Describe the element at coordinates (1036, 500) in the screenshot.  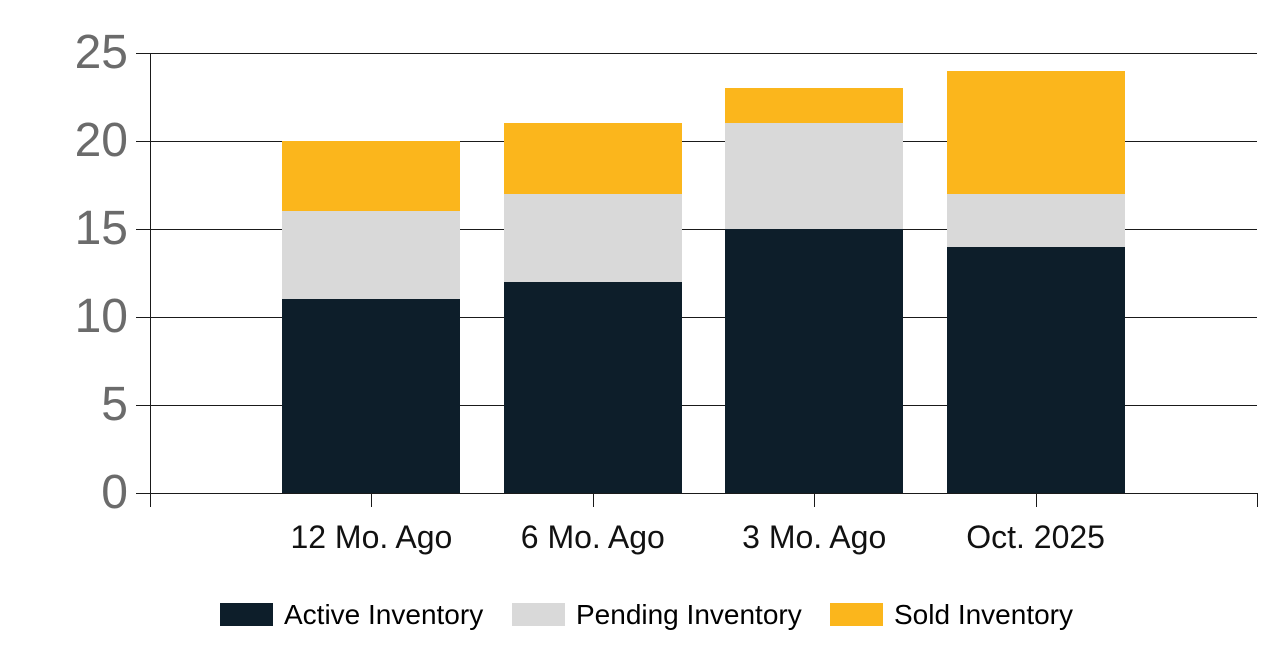
I see `x-axis-tick-oct-2025` at that location.